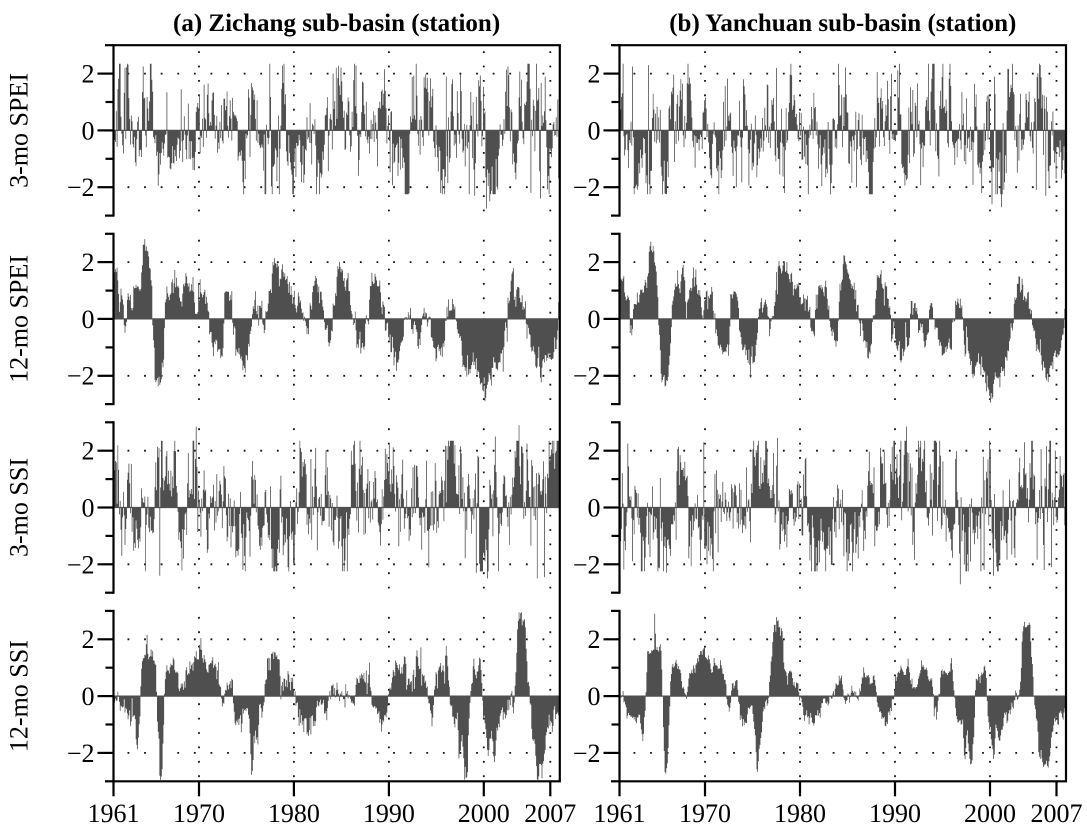  What do you see at coordinates (19, 130) in the screenshot?
I see `svg-text: 3-mo SPEI` at bounding box center [19, 130].